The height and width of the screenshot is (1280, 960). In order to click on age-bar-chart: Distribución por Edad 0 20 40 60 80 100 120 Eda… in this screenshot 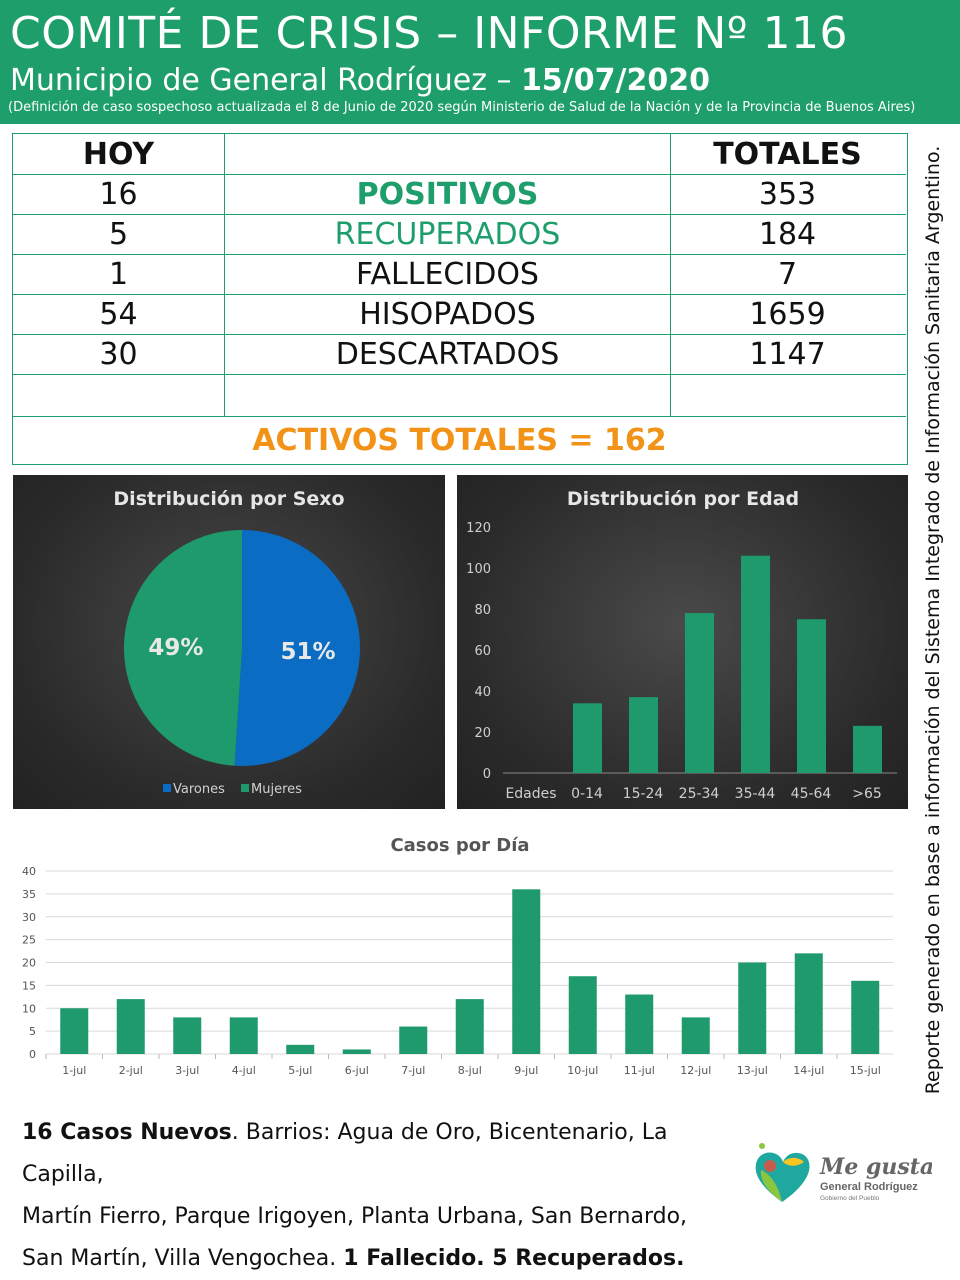, I will do `click(681, 645)`.